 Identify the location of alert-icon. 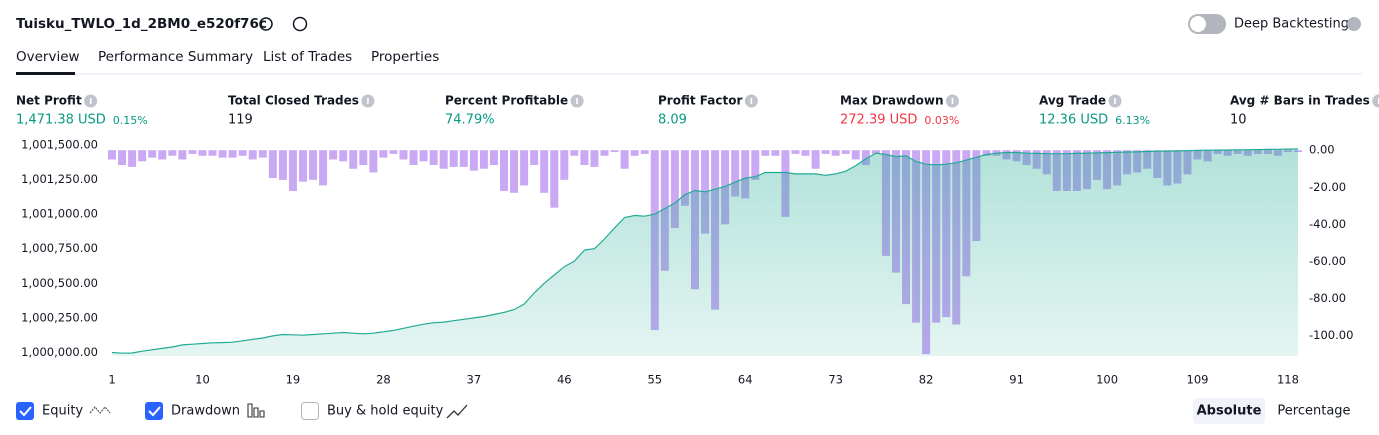
(300, 24).